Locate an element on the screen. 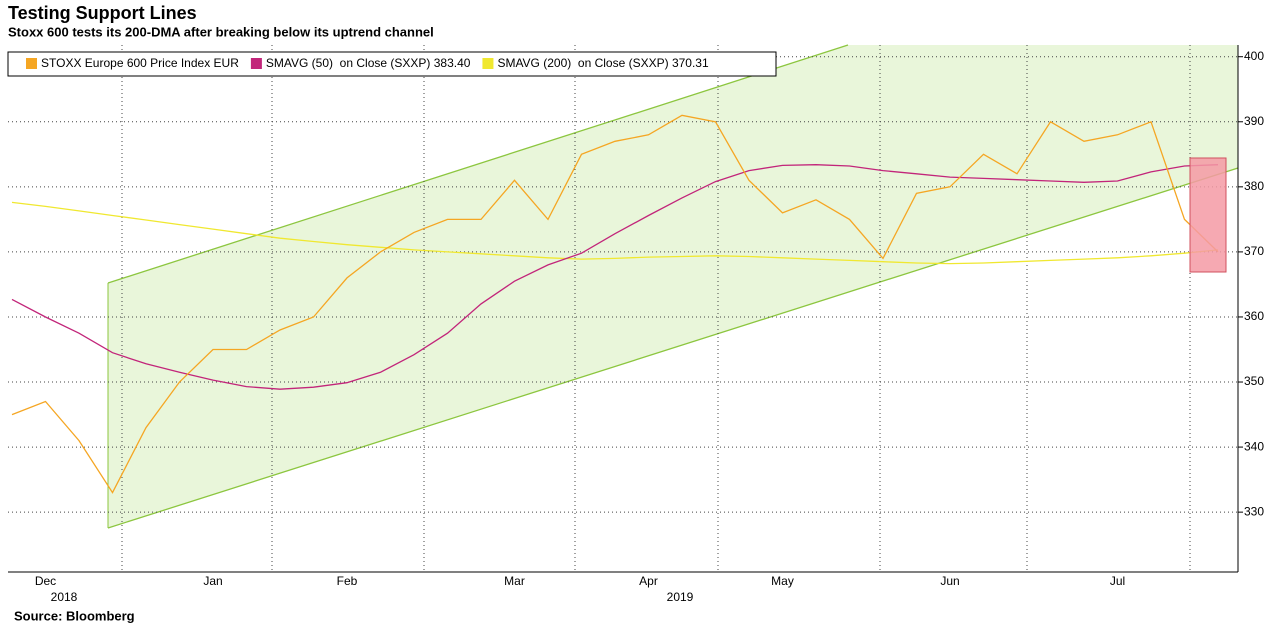 This screenshot has height=633, width=1279. x-tick-label: Jun is located at coordinates (949, 581).